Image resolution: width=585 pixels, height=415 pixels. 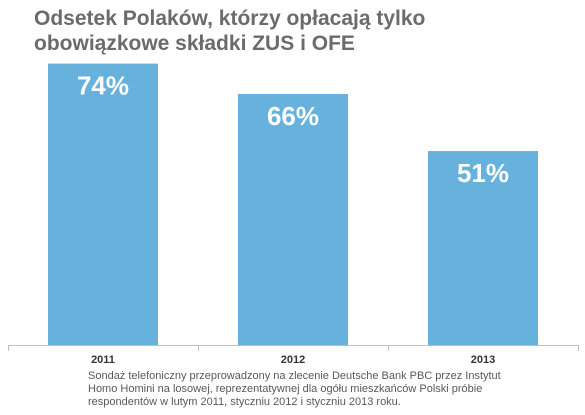 What do you see at coordinates (230, 18) in the screenshot?
I see `chart-title-line-1: Odsetek Polaków, którzy opłacają tylko` at bounding box center [230, 18].